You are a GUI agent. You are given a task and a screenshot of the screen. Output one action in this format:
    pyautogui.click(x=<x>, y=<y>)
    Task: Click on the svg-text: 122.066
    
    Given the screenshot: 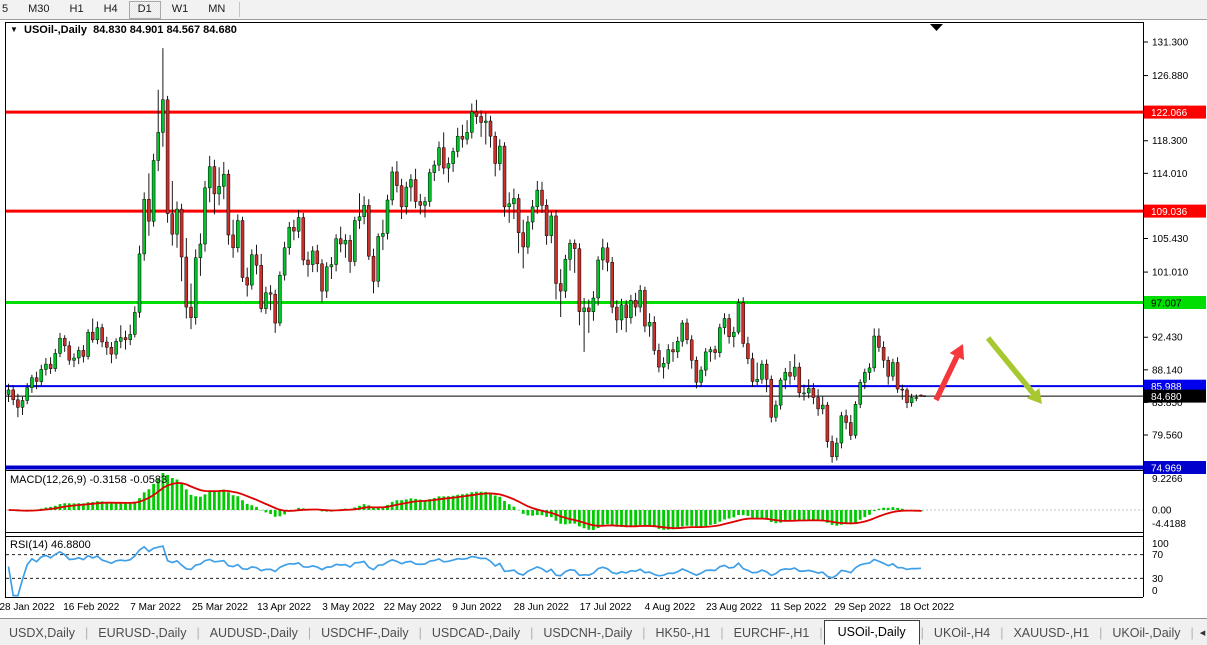 What is the action you would take?
    pyautogui.click(x=1169, y=113)
    